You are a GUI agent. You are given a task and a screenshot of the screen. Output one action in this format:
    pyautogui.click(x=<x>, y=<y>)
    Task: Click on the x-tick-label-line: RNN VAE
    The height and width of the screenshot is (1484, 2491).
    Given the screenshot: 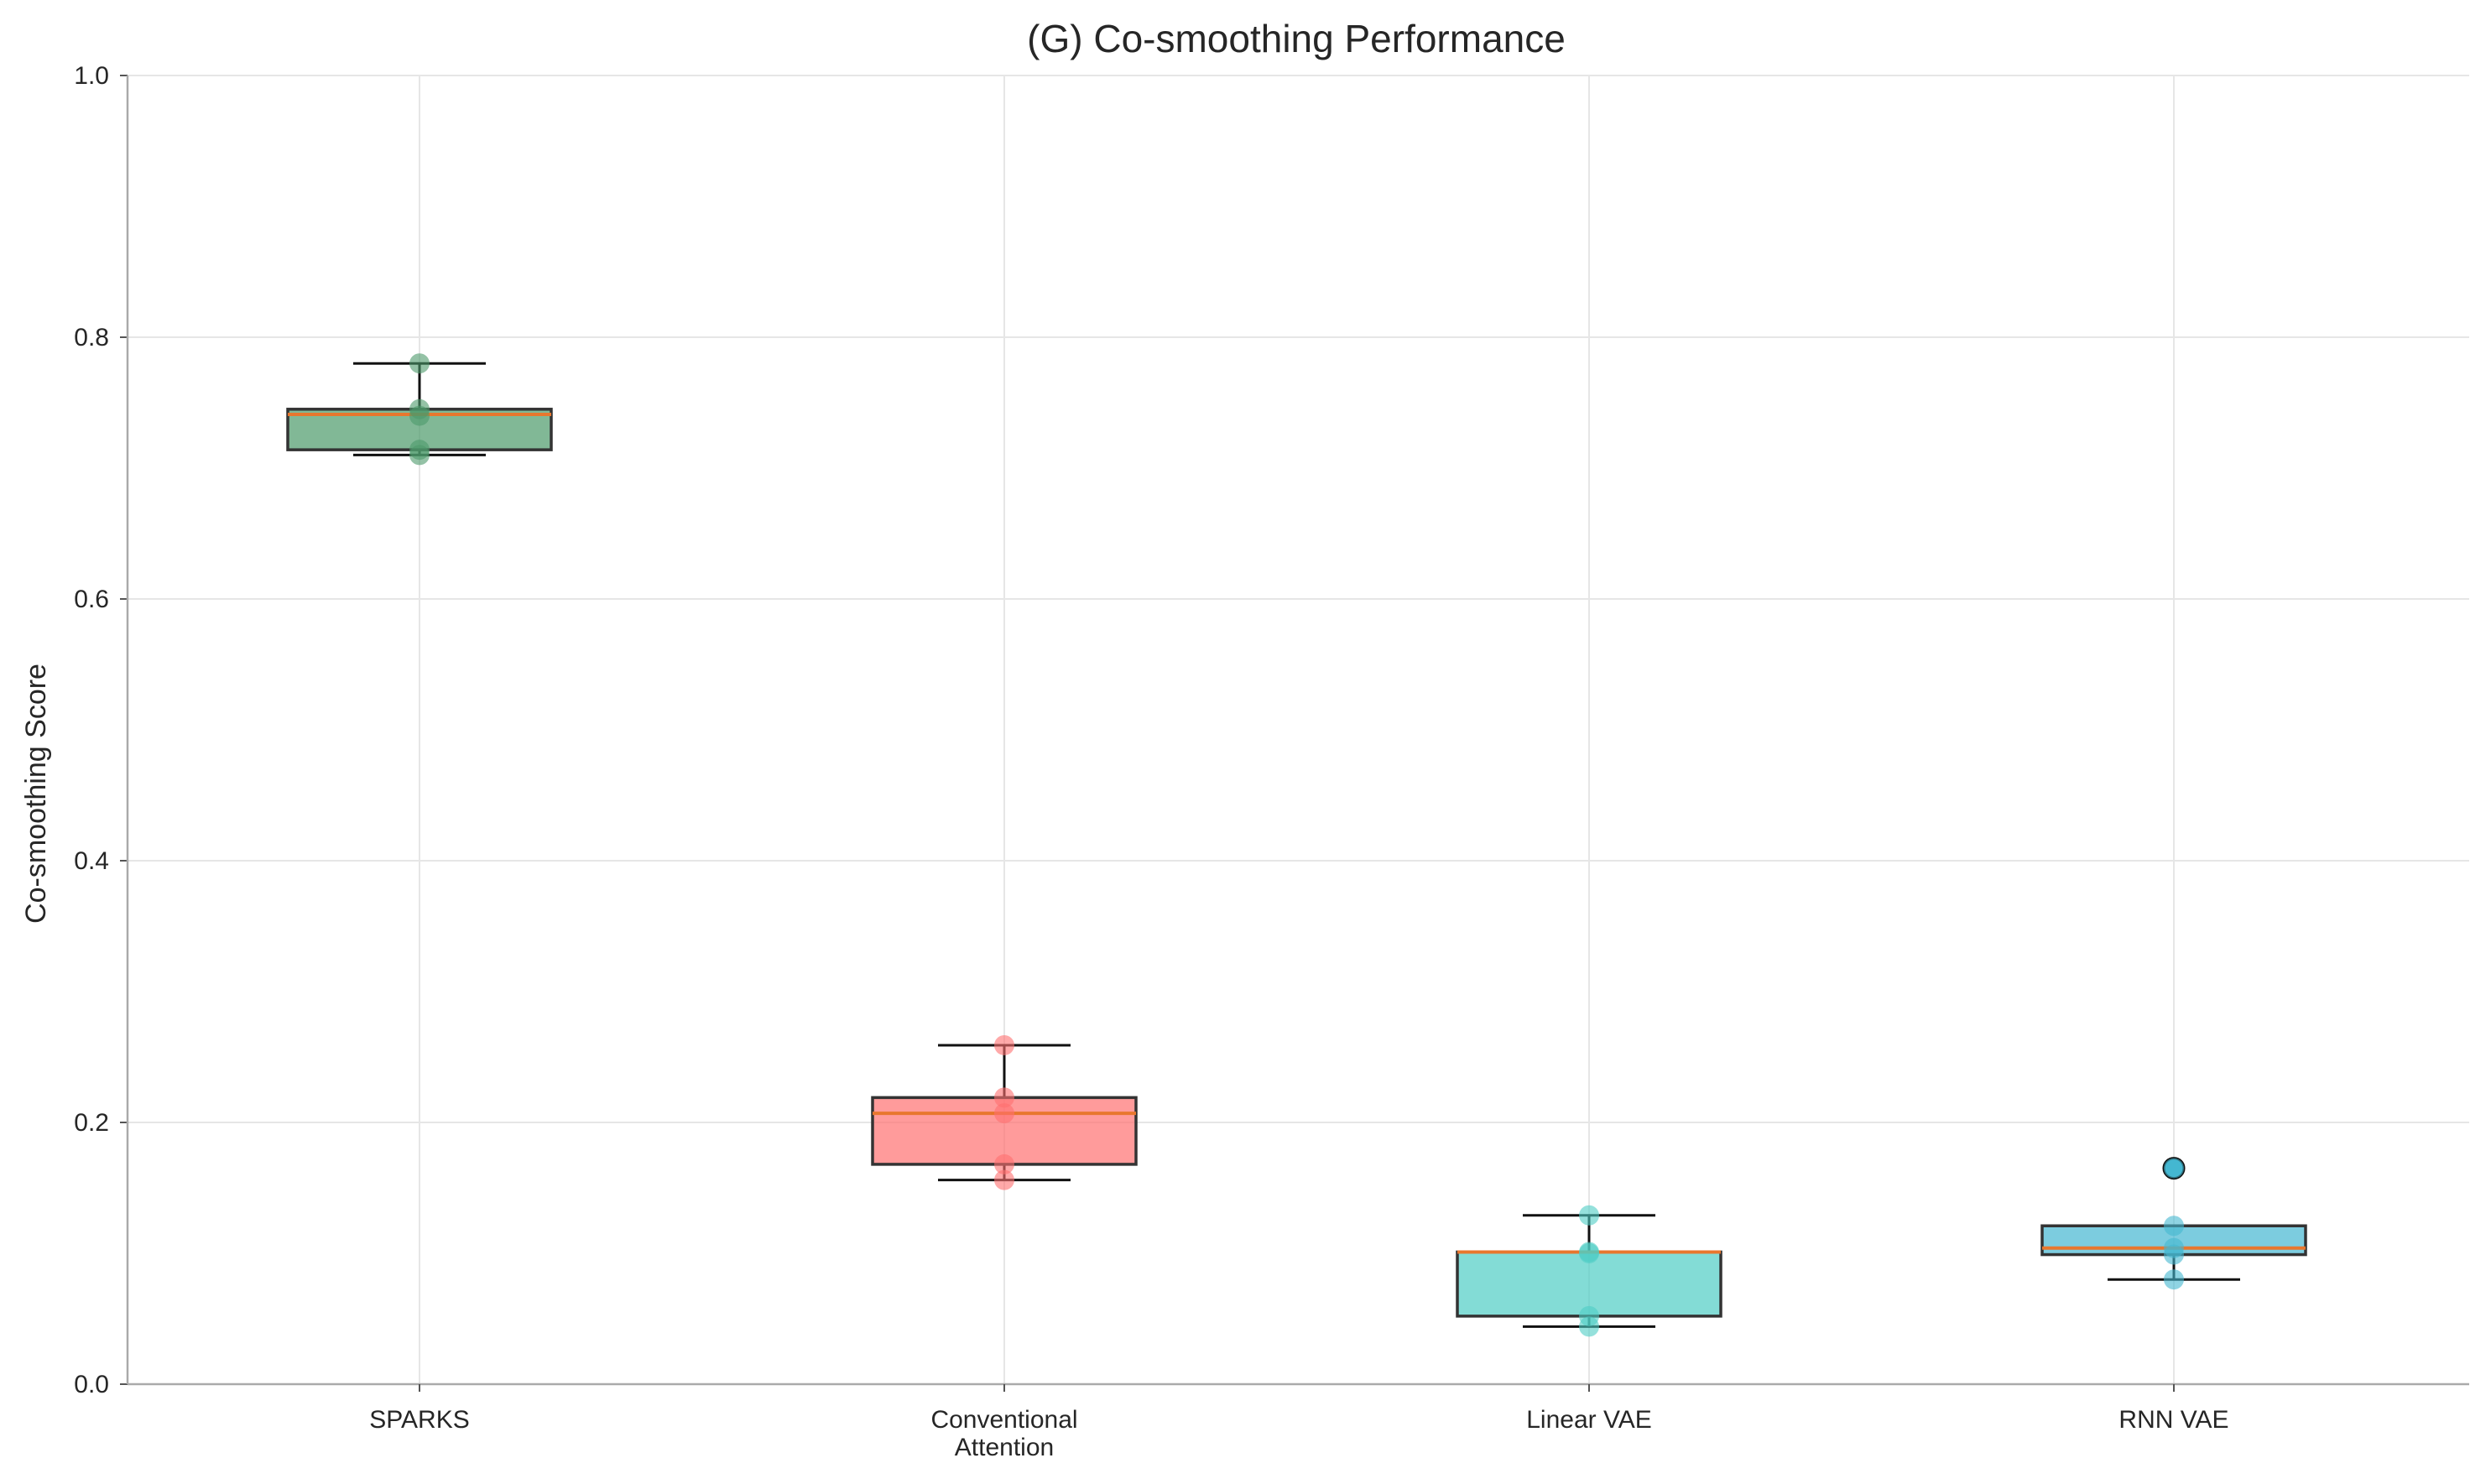 What is the action you would take?
    pyautogui.click(x=2173, y=1420)
    